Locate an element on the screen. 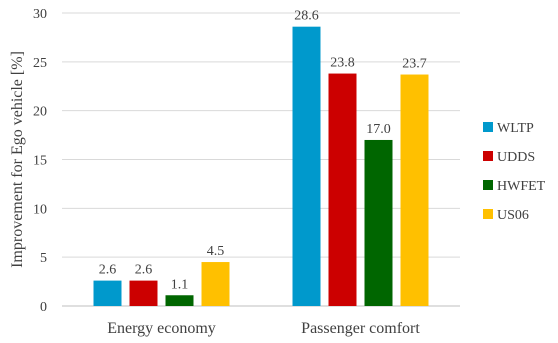  legend-label: HWFET is located at coordinates (521, 186).